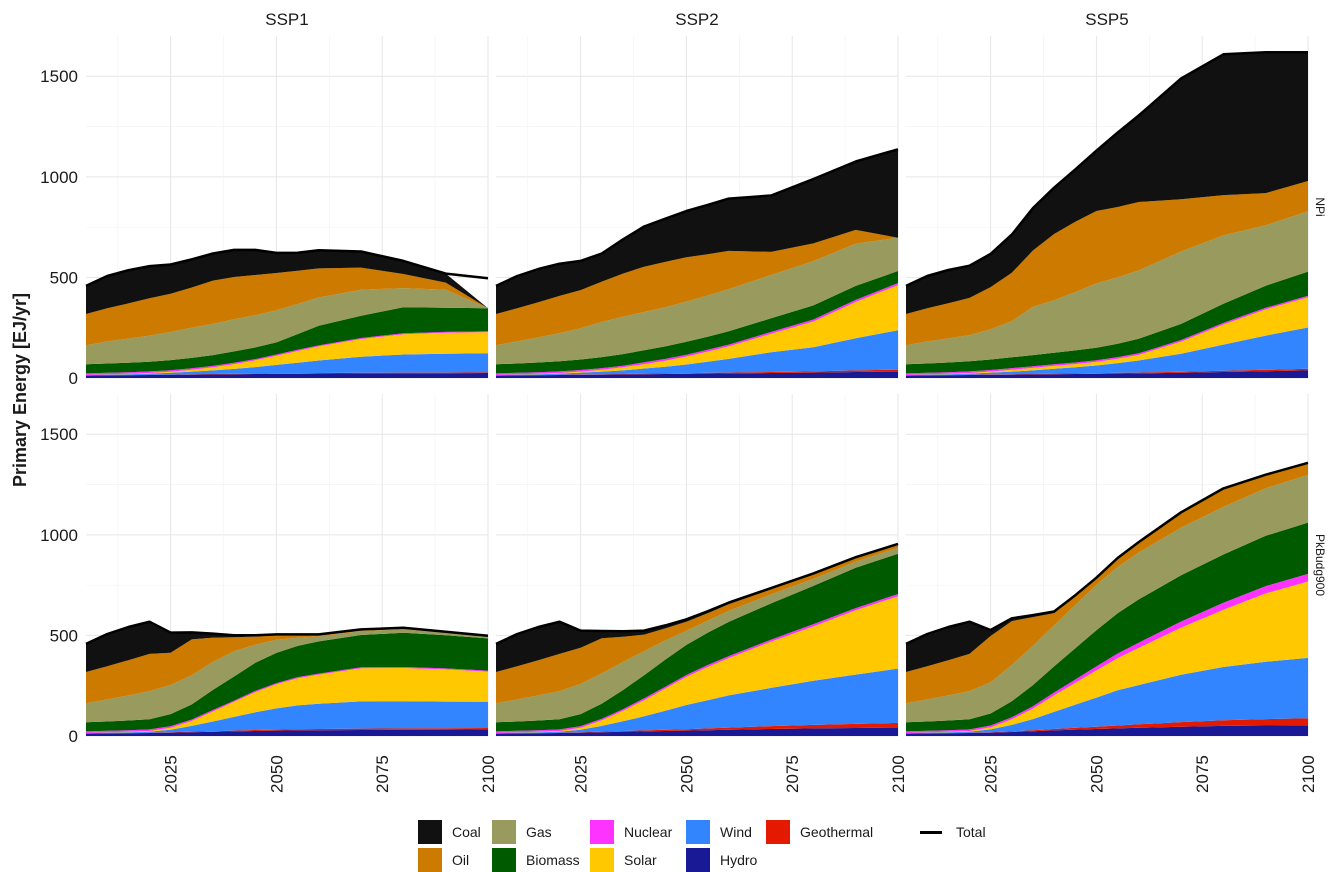  I want to click on legend-swatch-biomass, so click(504, 860).